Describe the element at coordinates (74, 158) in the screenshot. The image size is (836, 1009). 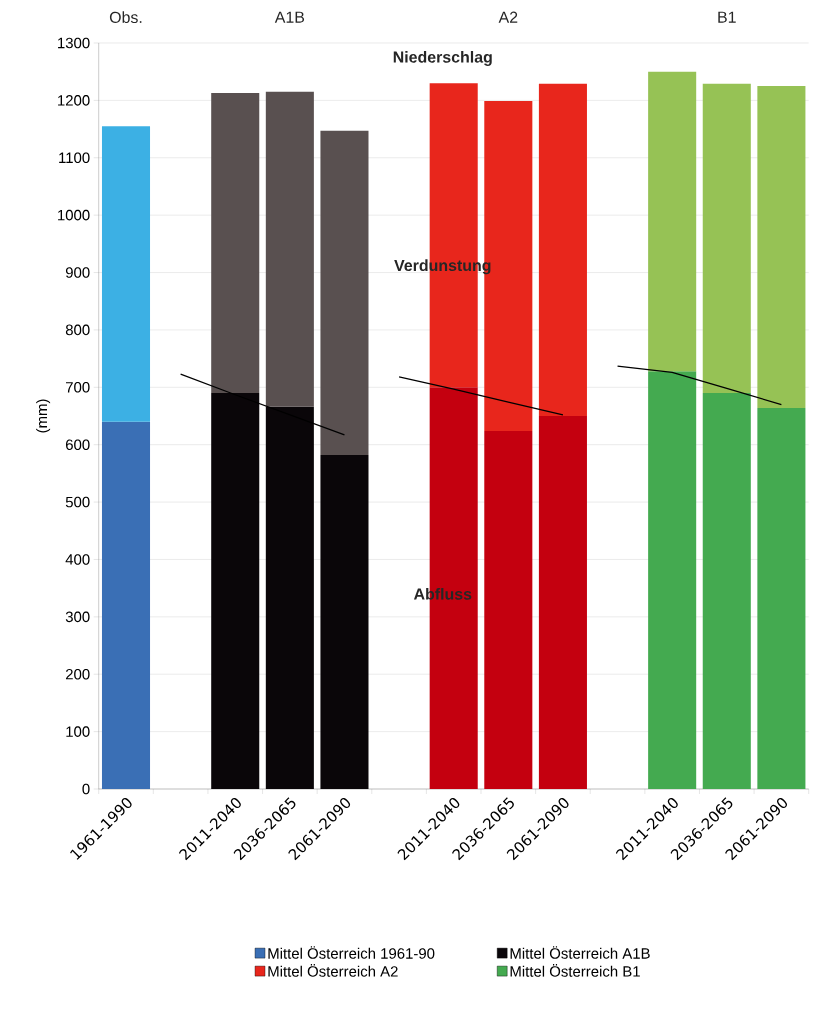
I see `y-tick-label: 1100` at that location.